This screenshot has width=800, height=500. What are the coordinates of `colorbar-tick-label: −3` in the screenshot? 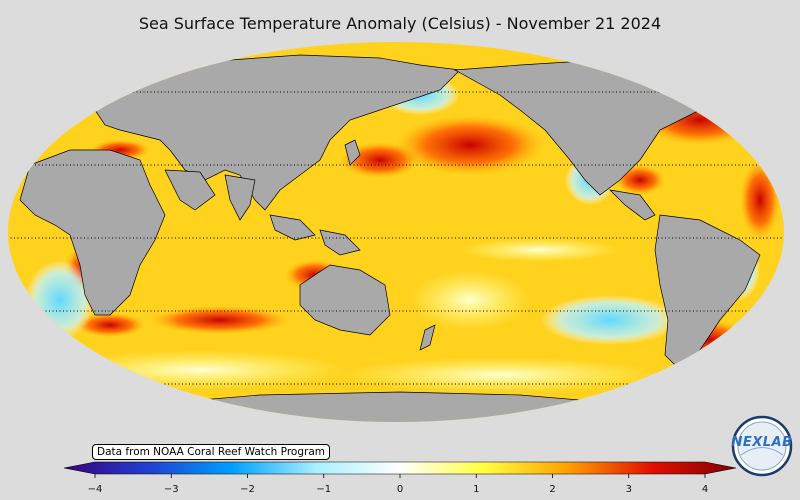 It's located at (171, 489).